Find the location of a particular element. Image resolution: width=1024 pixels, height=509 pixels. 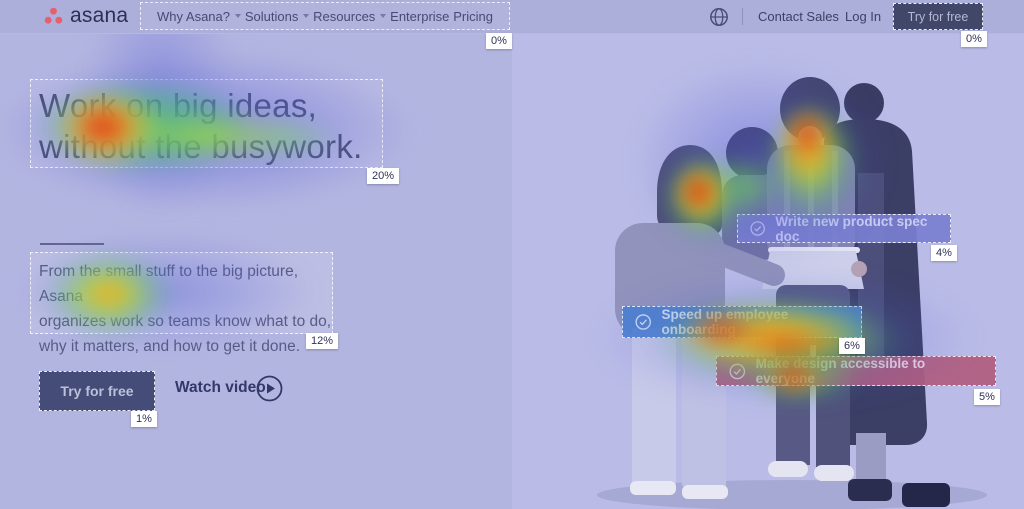

watch-video-link: Watch video is located at coordinates (220, 387).